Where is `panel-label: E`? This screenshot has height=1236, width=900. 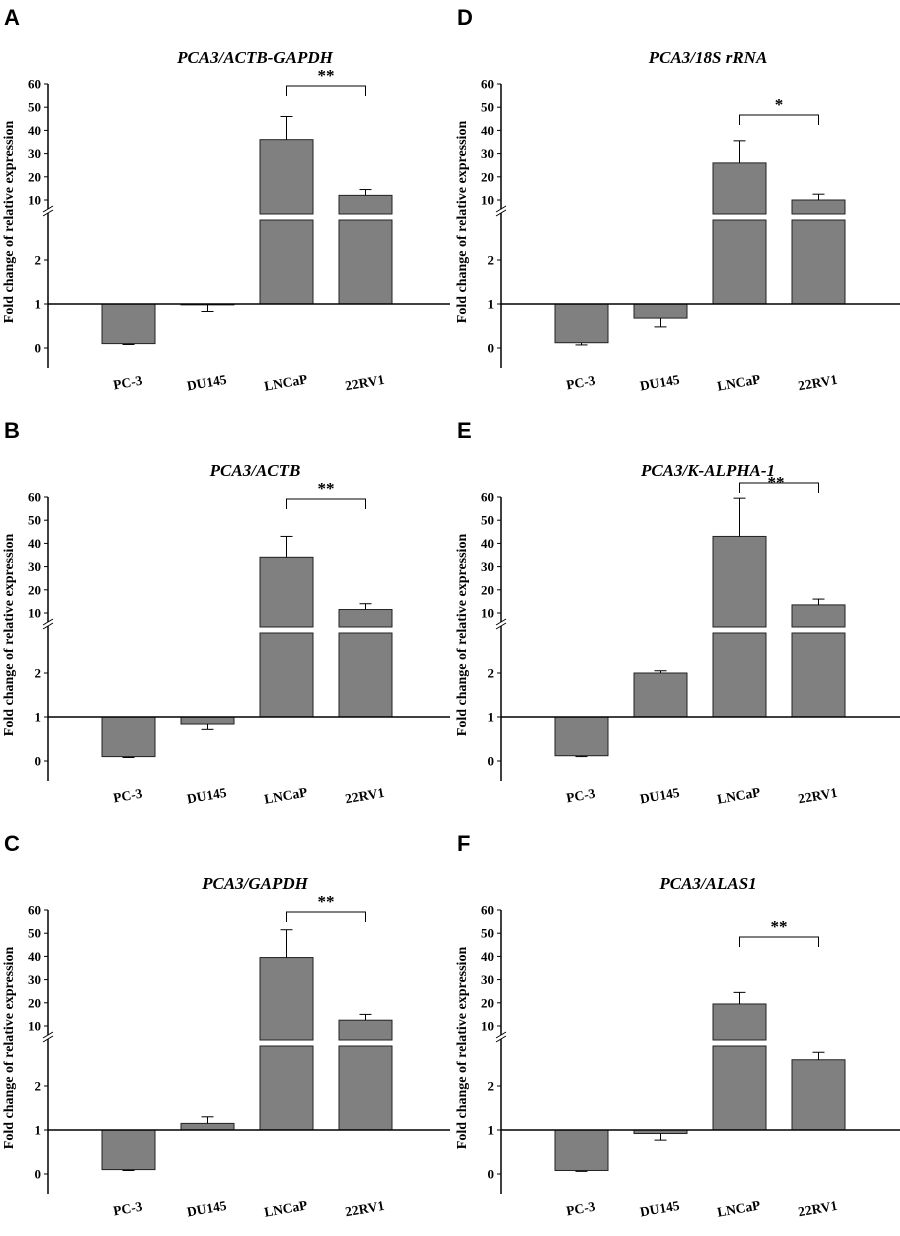
panel-label: E is located at coordinates (464, 430).